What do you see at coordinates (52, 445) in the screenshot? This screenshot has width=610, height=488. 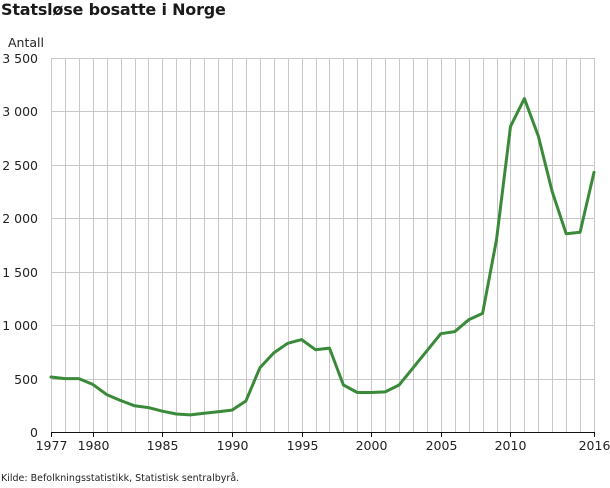 I see `x-tick-label: 1977` at bounding box center [52, 445].